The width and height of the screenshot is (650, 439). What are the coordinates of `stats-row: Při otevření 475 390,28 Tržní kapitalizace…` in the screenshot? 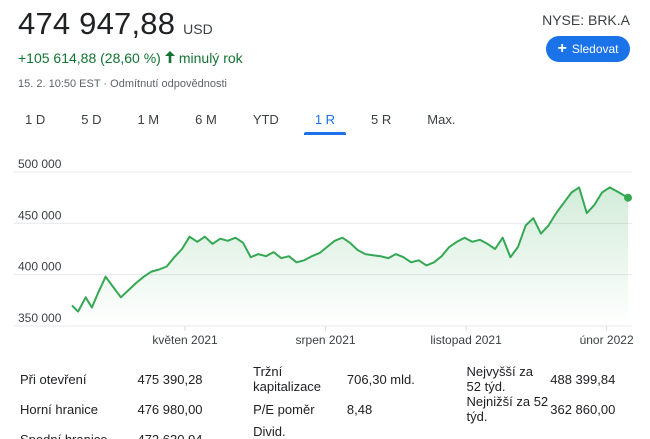 It's located at (325, 379).